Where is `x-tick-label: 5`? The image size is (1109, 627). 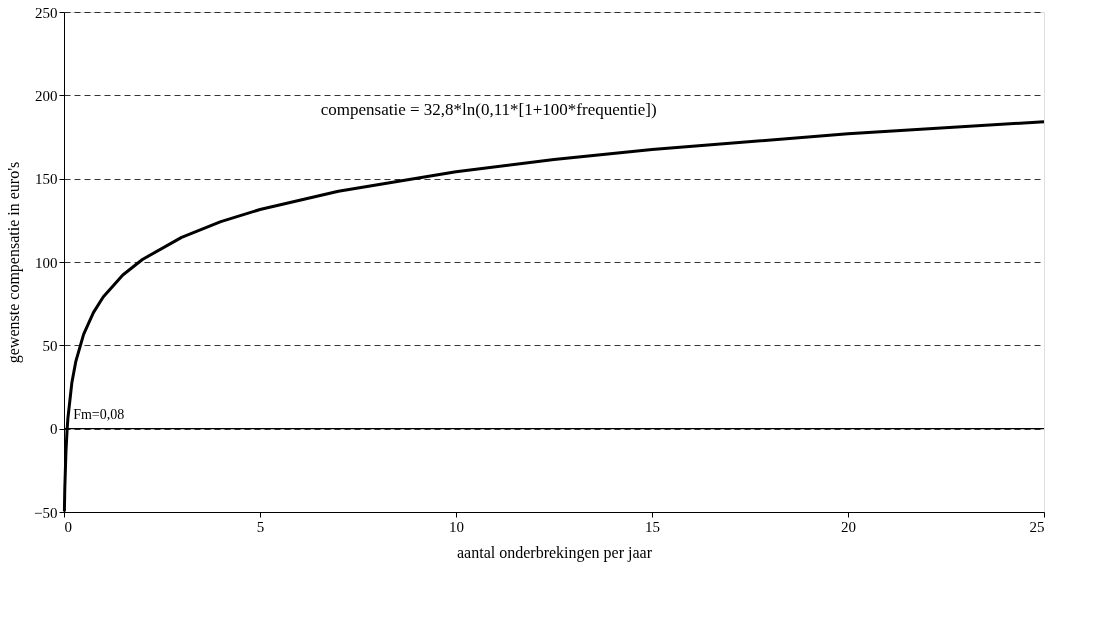
x-tick-label: 5 is located at coordinates (260, 526).